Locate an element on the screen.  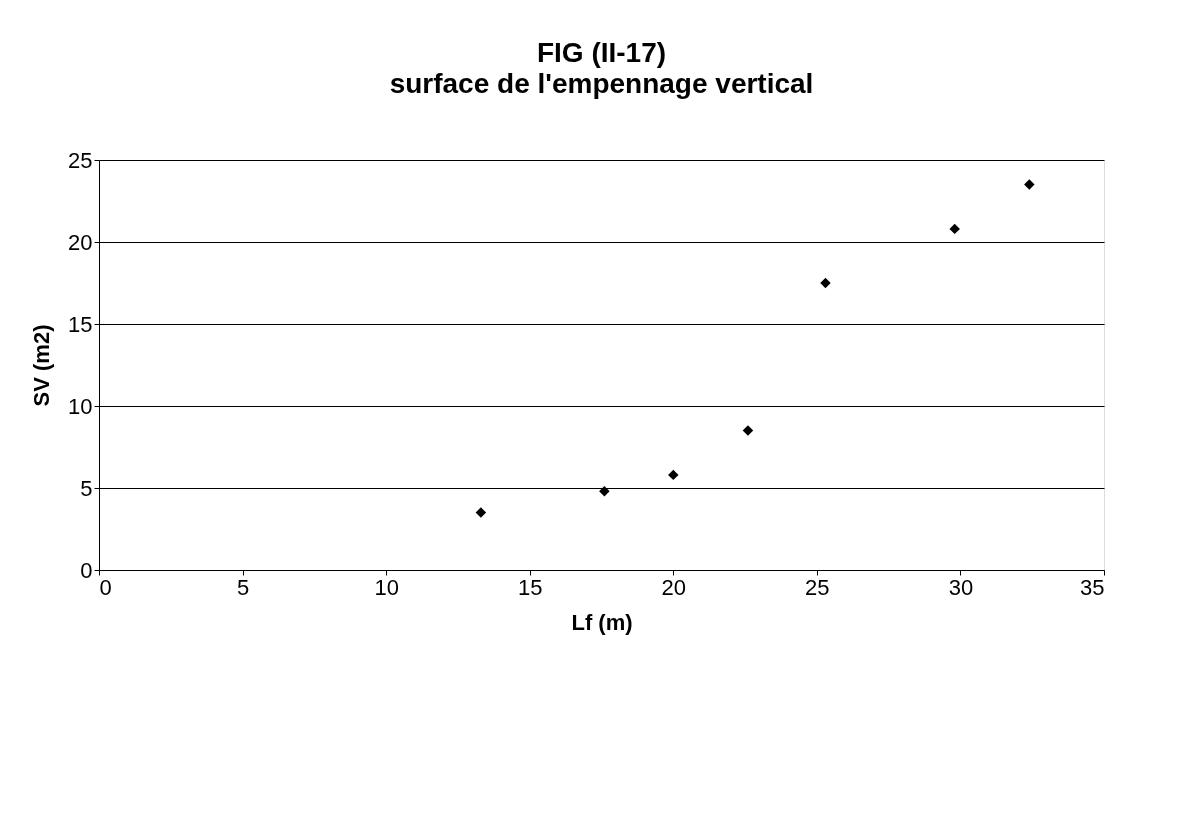
y-tick-label: 5 is located at coordinates (86, 488).